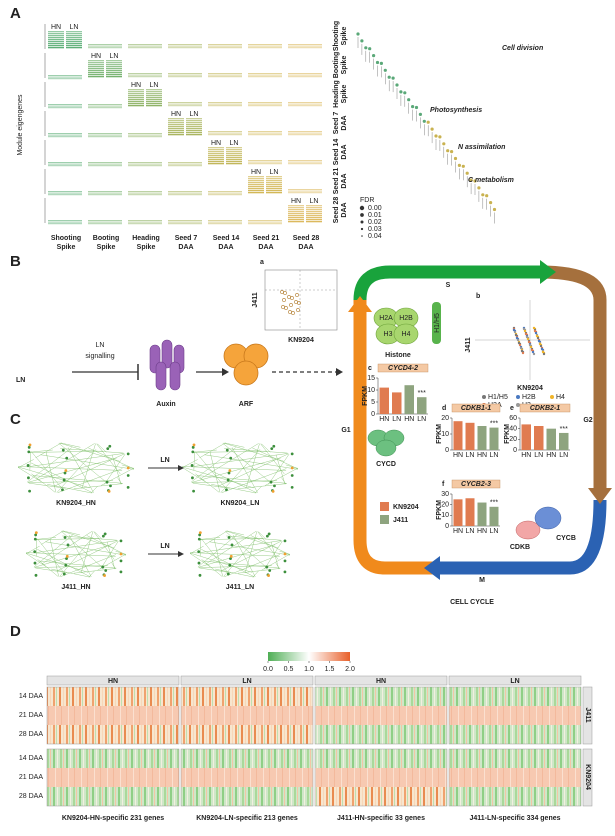  I want to click on row-label: Seed 28, so click(336, 210).